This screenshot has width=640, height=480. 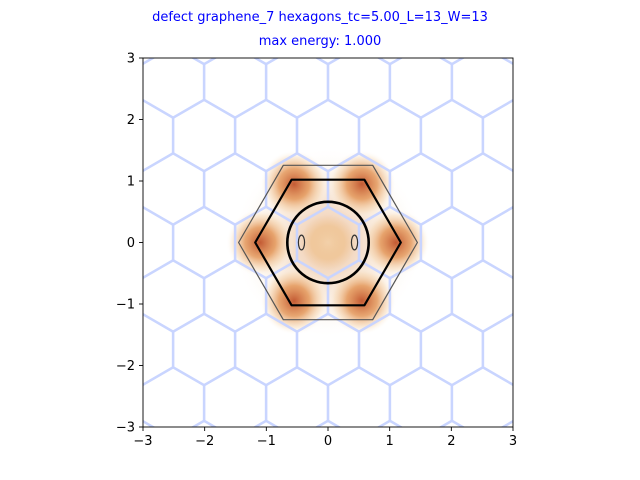 What do you see at coordinates (142, 441) in the screenshot?
I see `x-tick-label: −3` at bounding box center [142, 441].